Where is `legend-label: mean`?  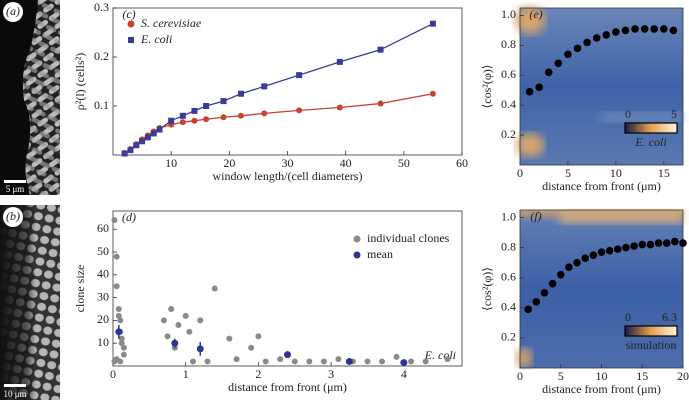 legend-label: mean is located at coordinates (380, 254).